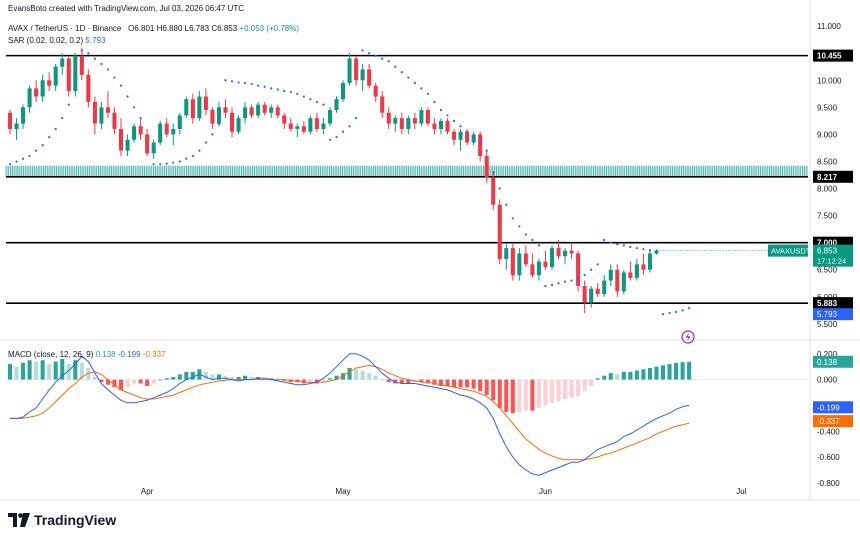 The height and width of the screenshot is (541, 860). I want to click on open-label: O, so click(131, 28).